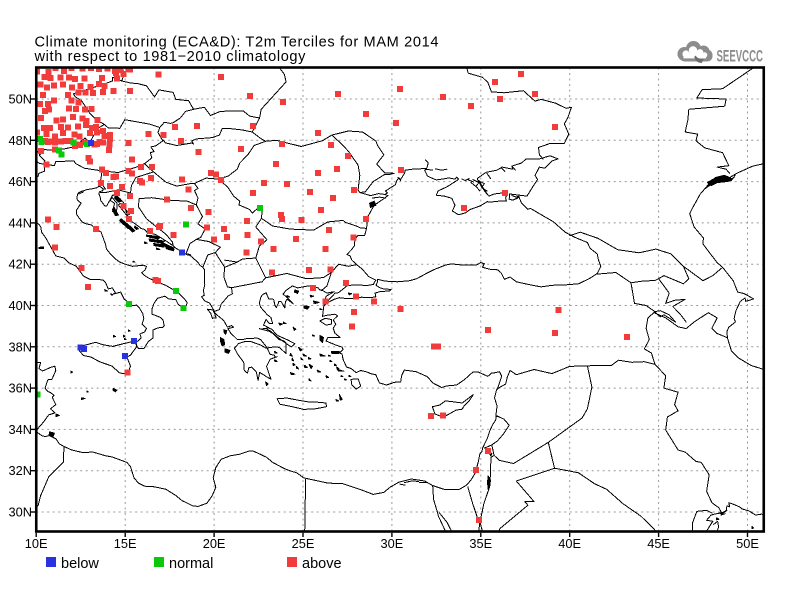 This screenshot has height=605, width=800. Describe the element at coordinates (20, 470) in the screenshot. I see `svg-text: 32N` at that location.